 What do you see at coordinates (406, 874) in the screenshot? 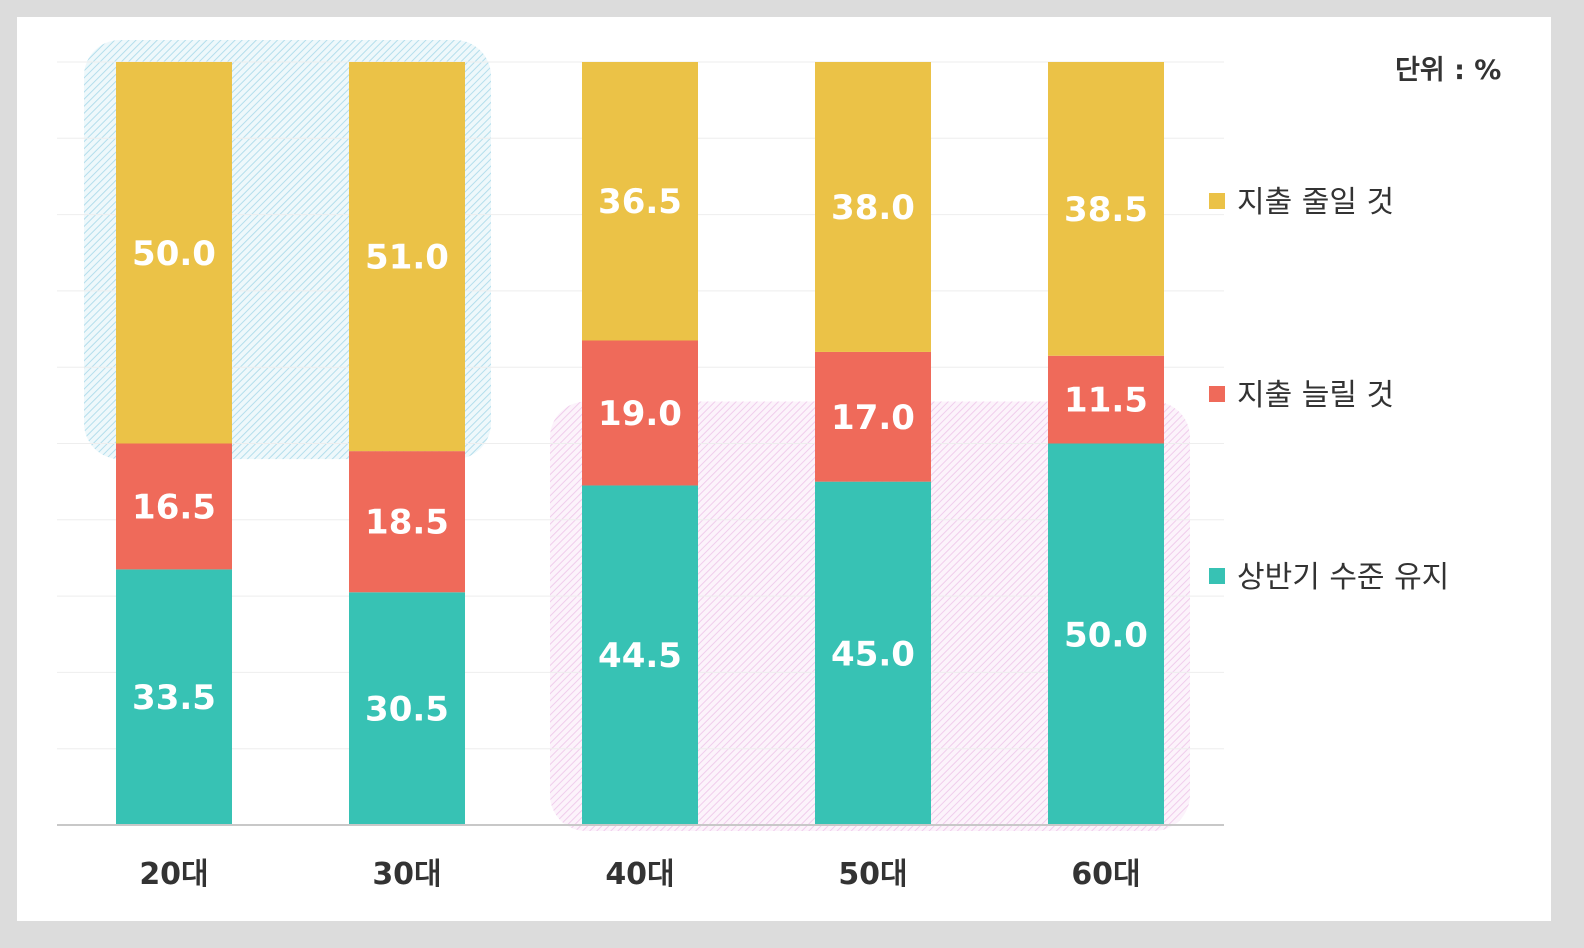
I see `category-label: 30대` at bounding box center [406, 874].